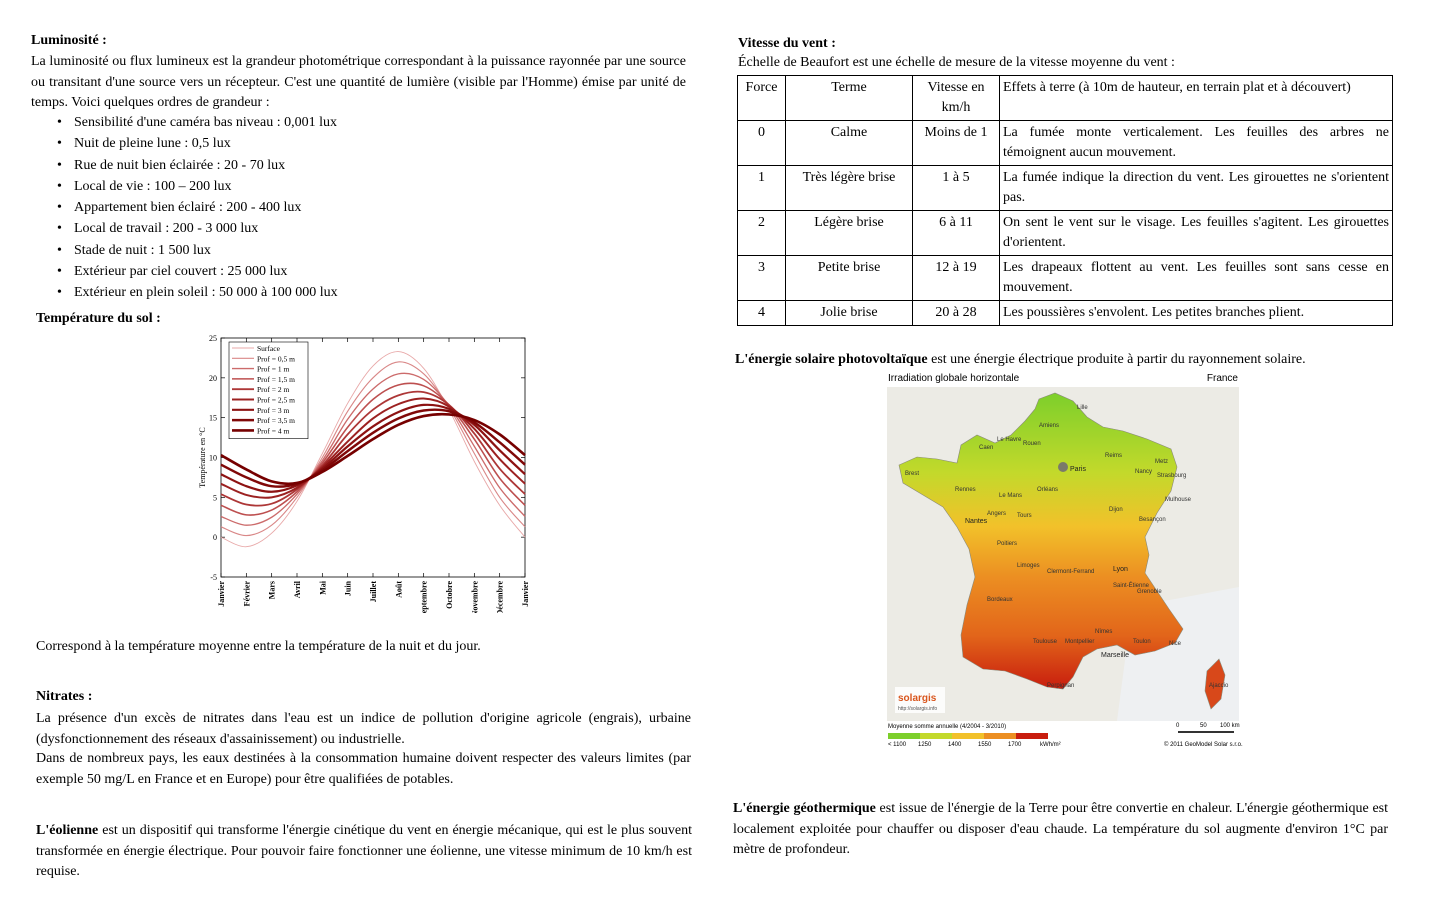  What do you see at coordinates (213, 338) in the screenshot?
I see `y-tick-label: 25` at bounding box center [213, 338].